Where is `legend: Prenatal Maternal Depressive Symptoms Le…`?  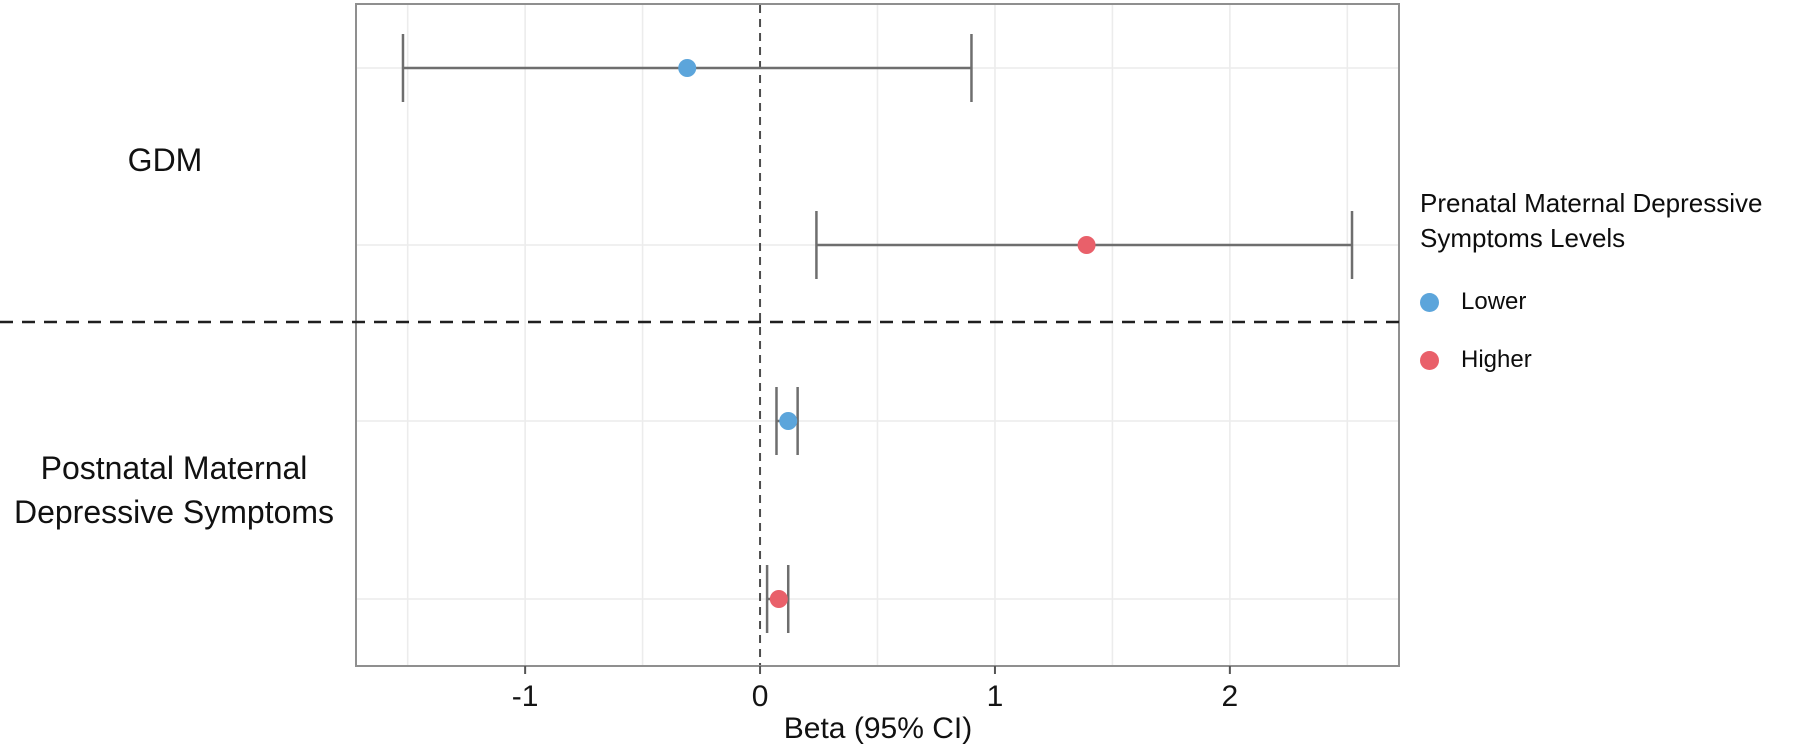
legend: Prenatal Maternal Depressive Symptoms Le… is located at coordinates (1595, 280).